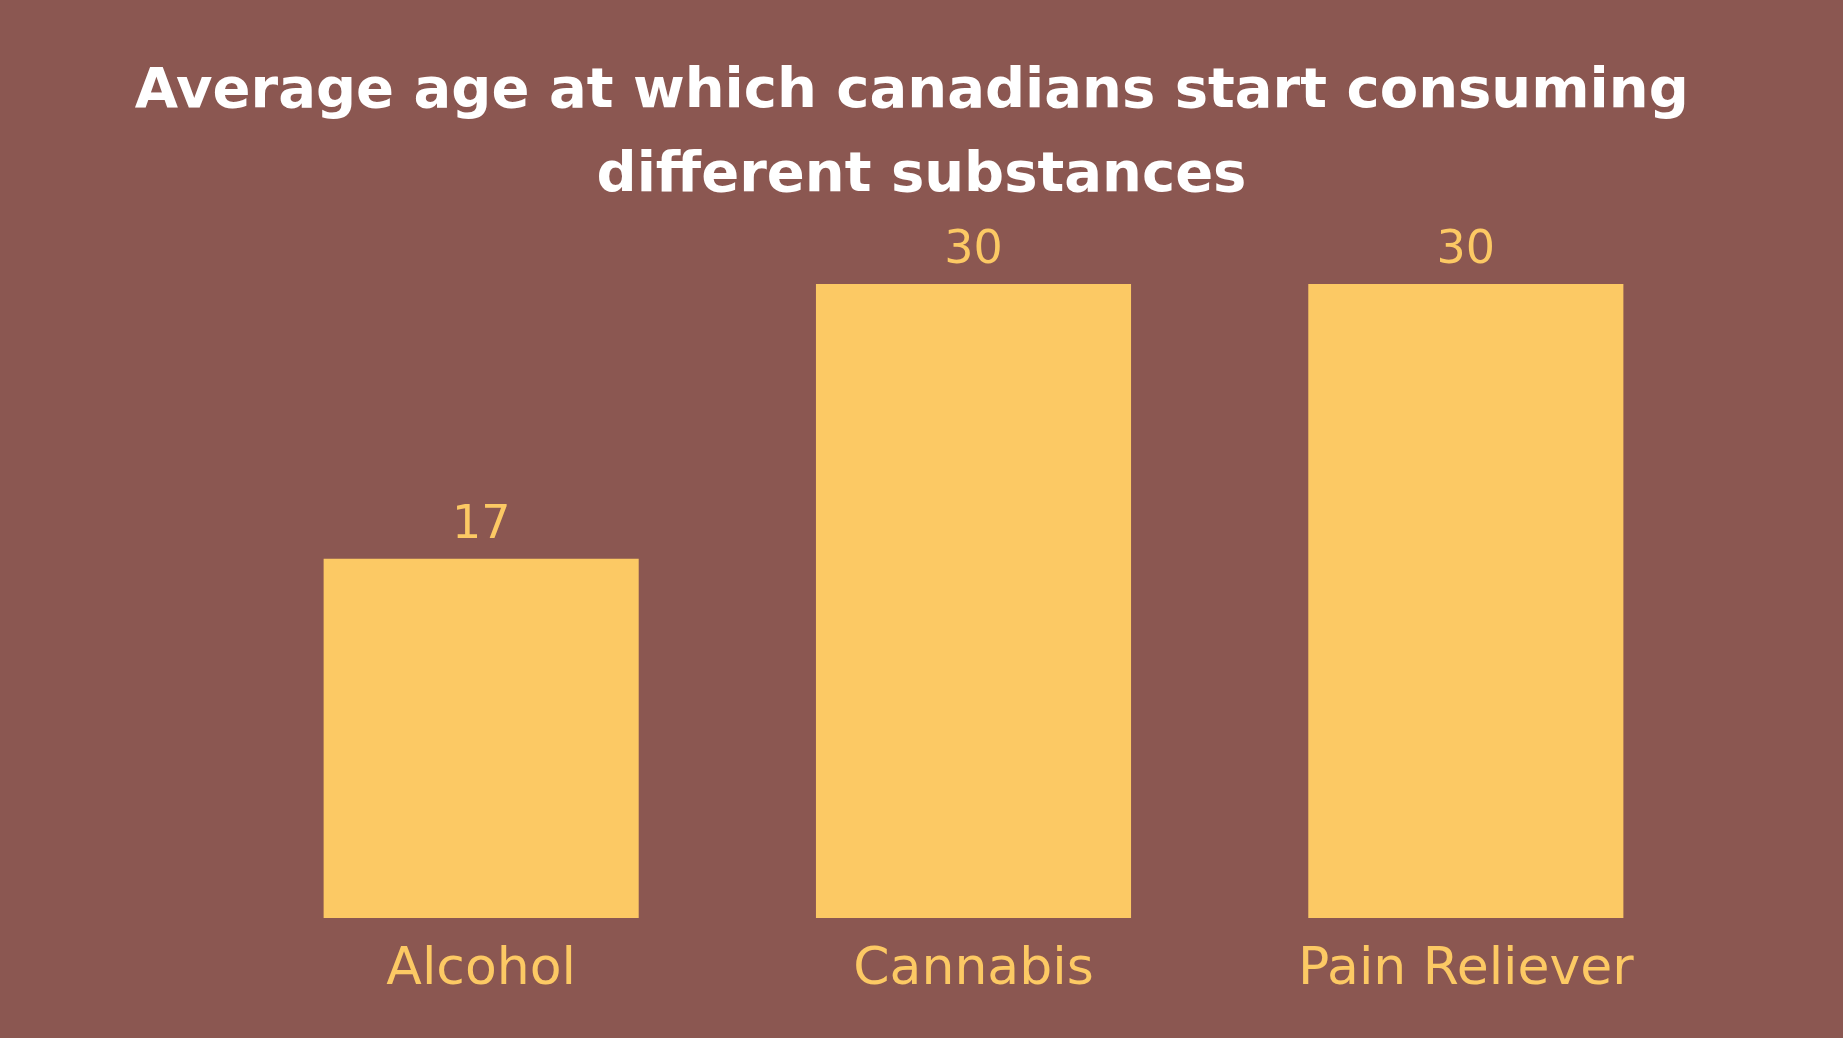 This screenshot has width=1843, height=1038. What do you see at coordinates (921, 129) in the screenshot?
I see `chart-title: Average age at which canadians start consuming different substances` at bounding box center [921, 129].